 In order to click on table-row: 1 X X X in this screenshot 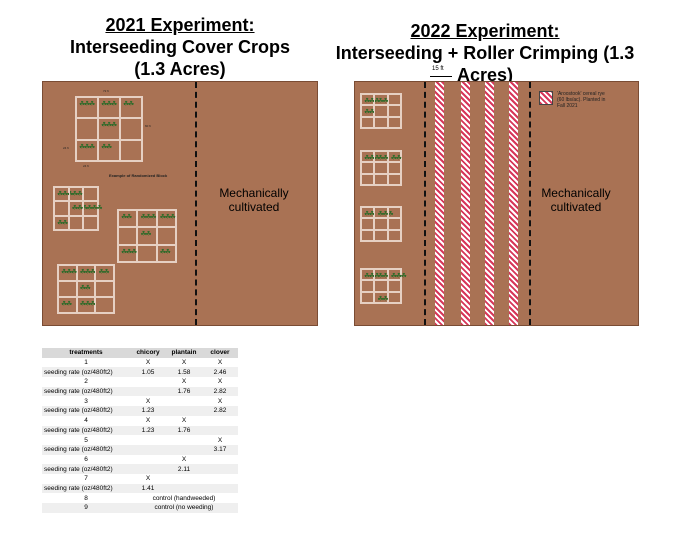, I will do `click(140, 363)`.